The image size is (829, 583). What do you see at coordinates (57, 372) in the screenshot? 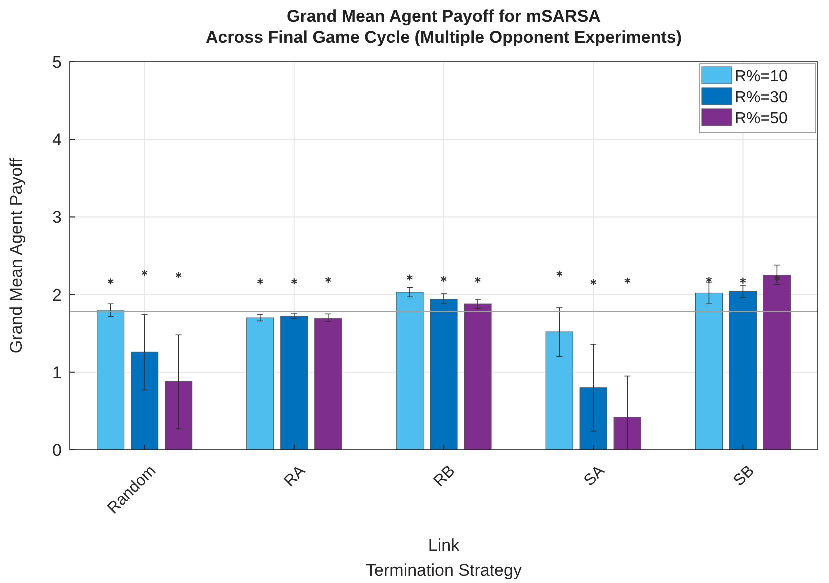
I see `y-tick-label: 1` at bounding box center [57, 372].